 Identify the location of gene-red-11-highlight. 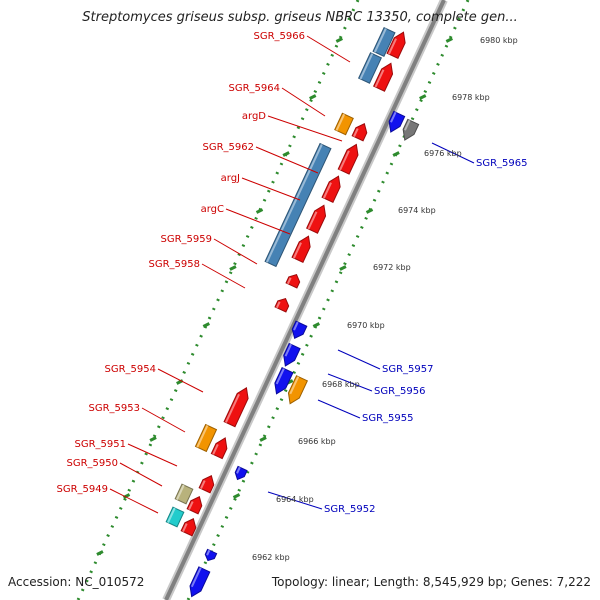
(215, 449).